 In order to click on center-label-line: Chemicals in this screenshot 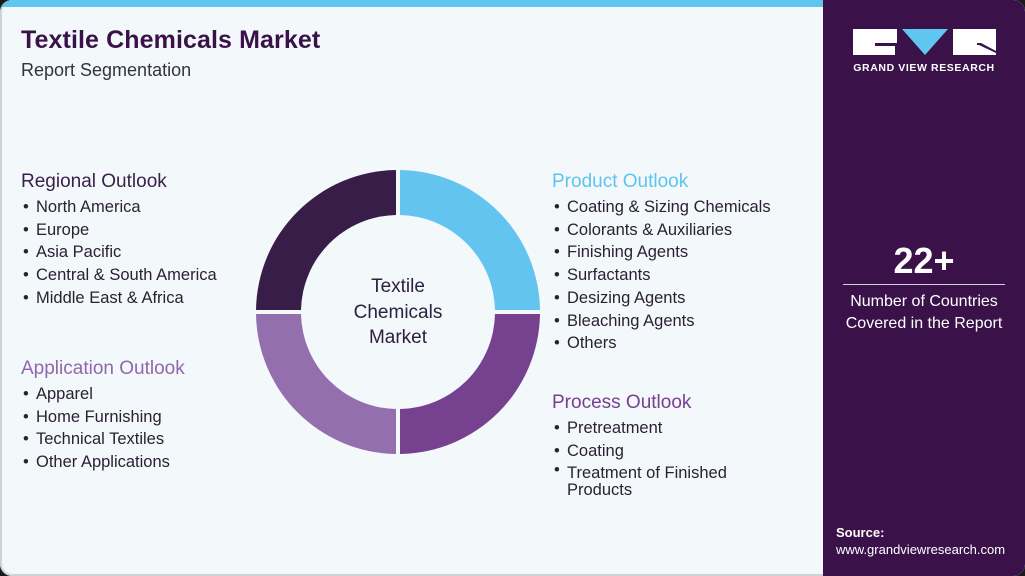, I will do `click(398, 312)`.